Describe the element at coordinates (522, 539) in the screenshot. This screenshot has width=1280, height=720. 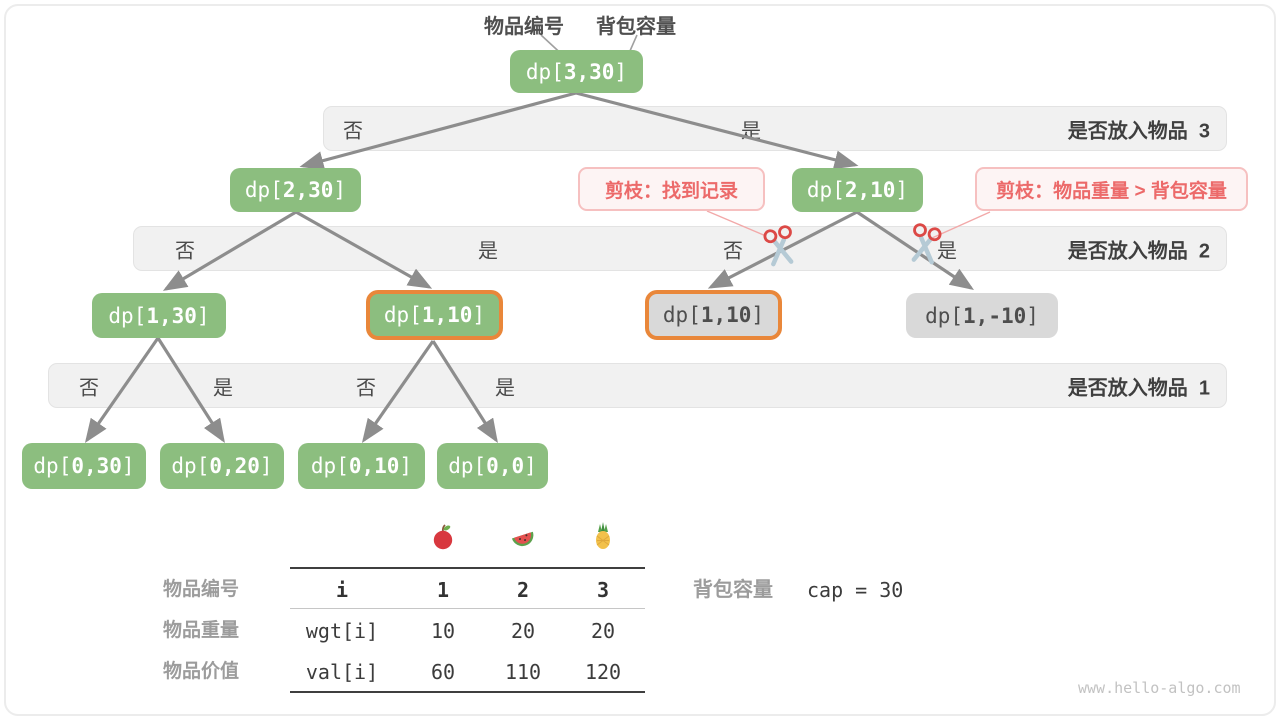
I see `watermelon-icon` at that location.